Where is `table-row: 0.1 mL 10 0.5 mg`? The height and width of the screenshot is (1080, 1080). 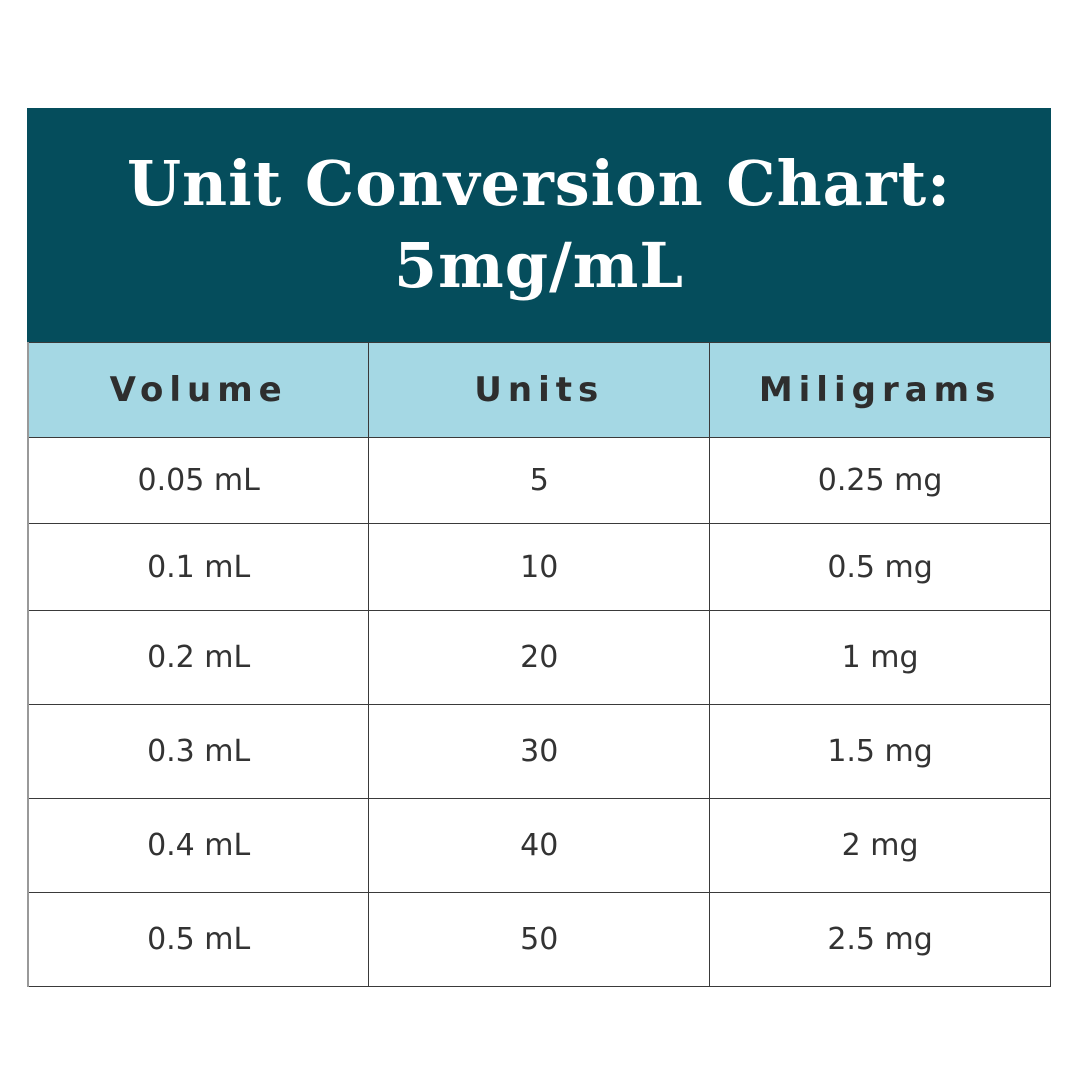
table-row: 0.1 mL 10 0.5 mg is located at coordinates (539, 567).